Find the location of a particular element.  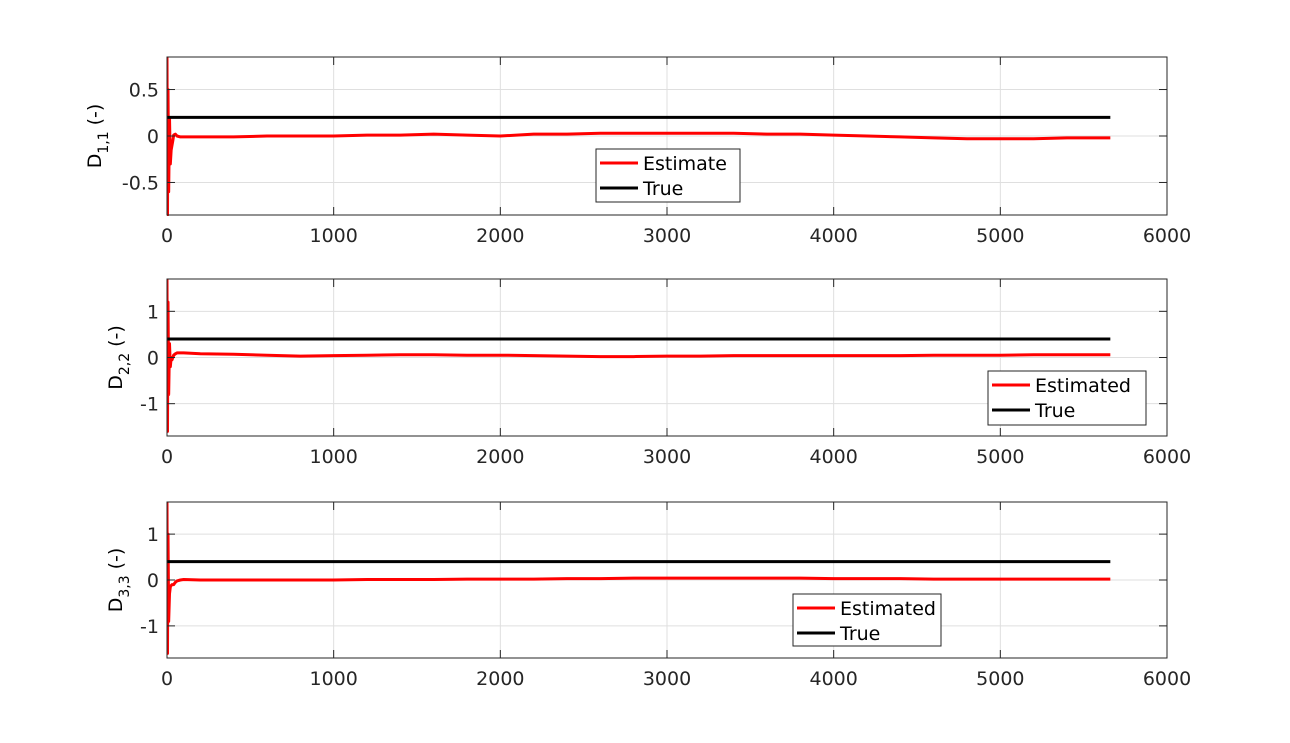

y-axis-label-subscript: 3,3 is located at coordinates (125, 586).